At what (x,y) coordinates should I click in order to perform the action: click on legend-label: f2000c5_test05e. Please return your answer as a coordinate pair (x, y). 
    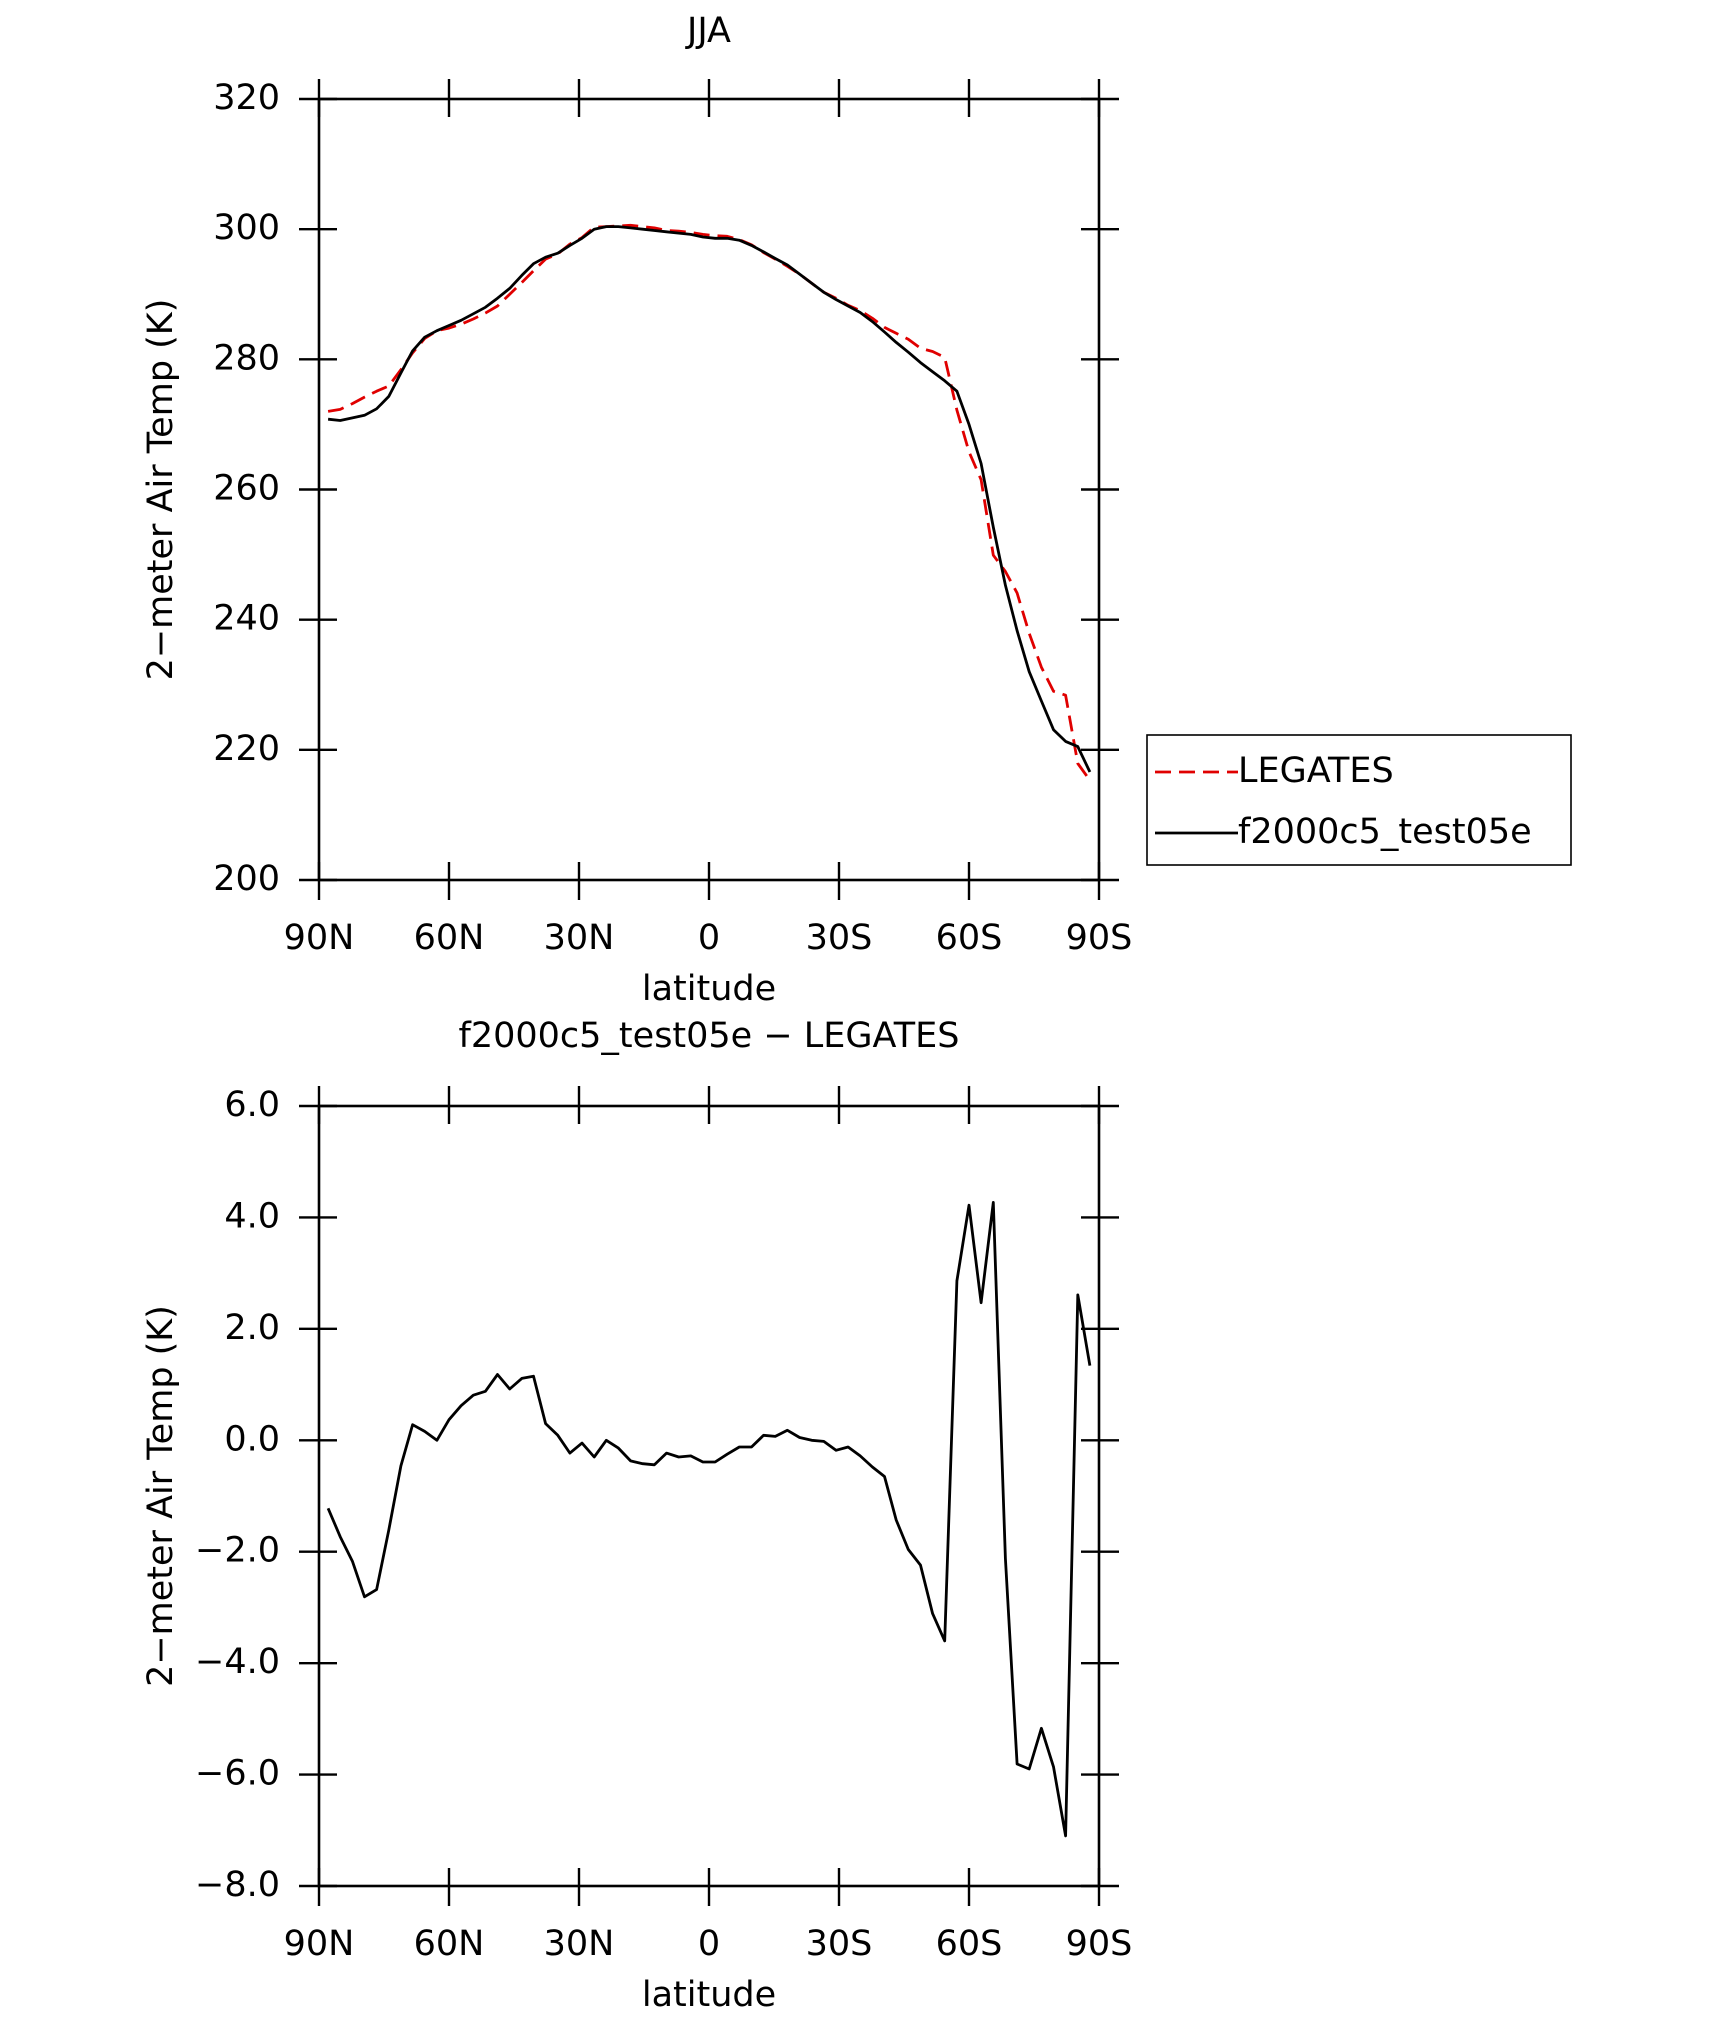
    Looking at the image, I should click on (1385, 832).